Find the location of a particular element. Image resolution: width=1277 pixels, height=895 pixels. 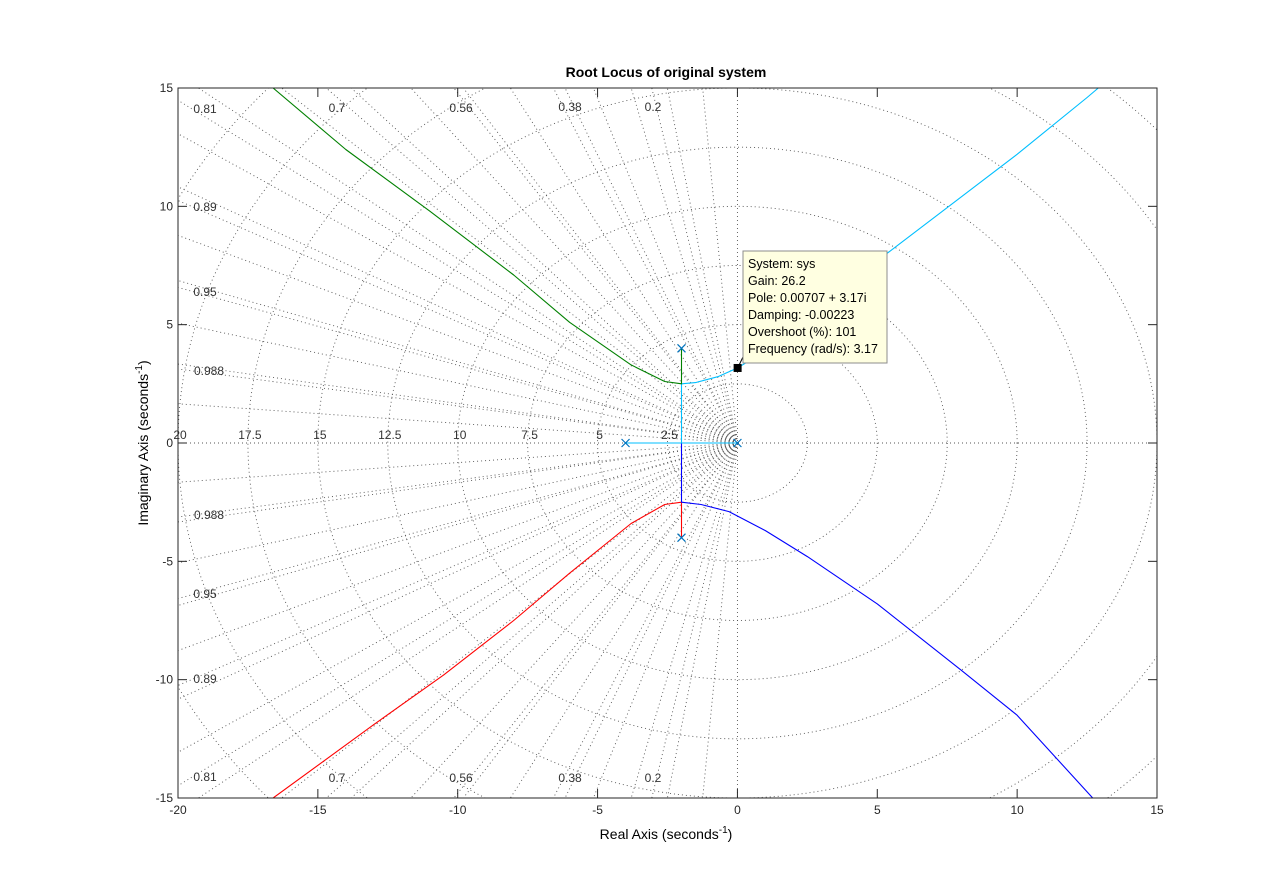

y-tick-label: 15 is located at coordinates (167, 88).